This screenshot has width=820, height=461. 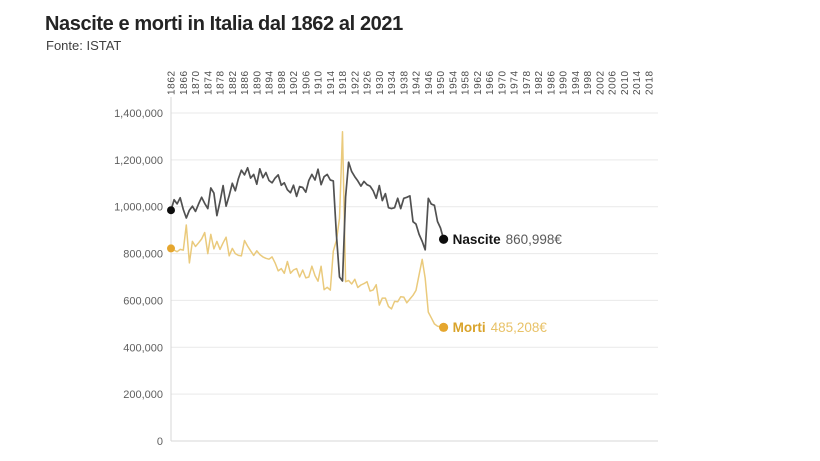 What do you see at coordinates (160, 442) in the screenshot?
I see `y-axis-tick-label: 0` at bounding box center [160, 442].